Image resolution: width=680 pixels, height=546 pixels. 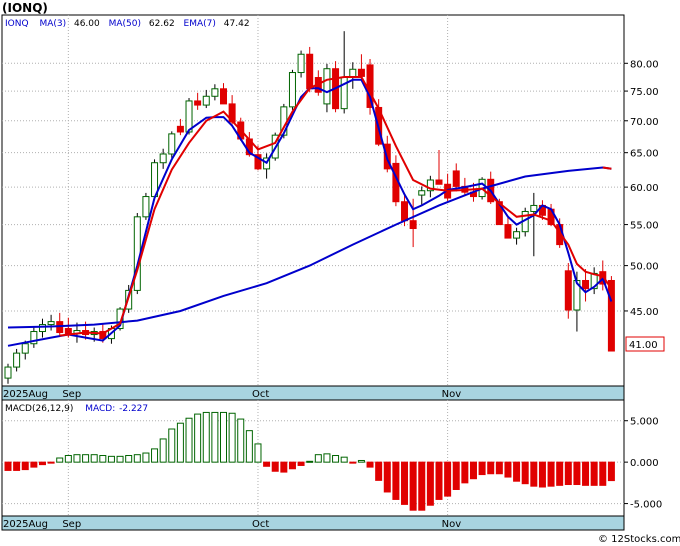 I want to click on price-x-tick-label: Nov, so click(x=452, y=394).